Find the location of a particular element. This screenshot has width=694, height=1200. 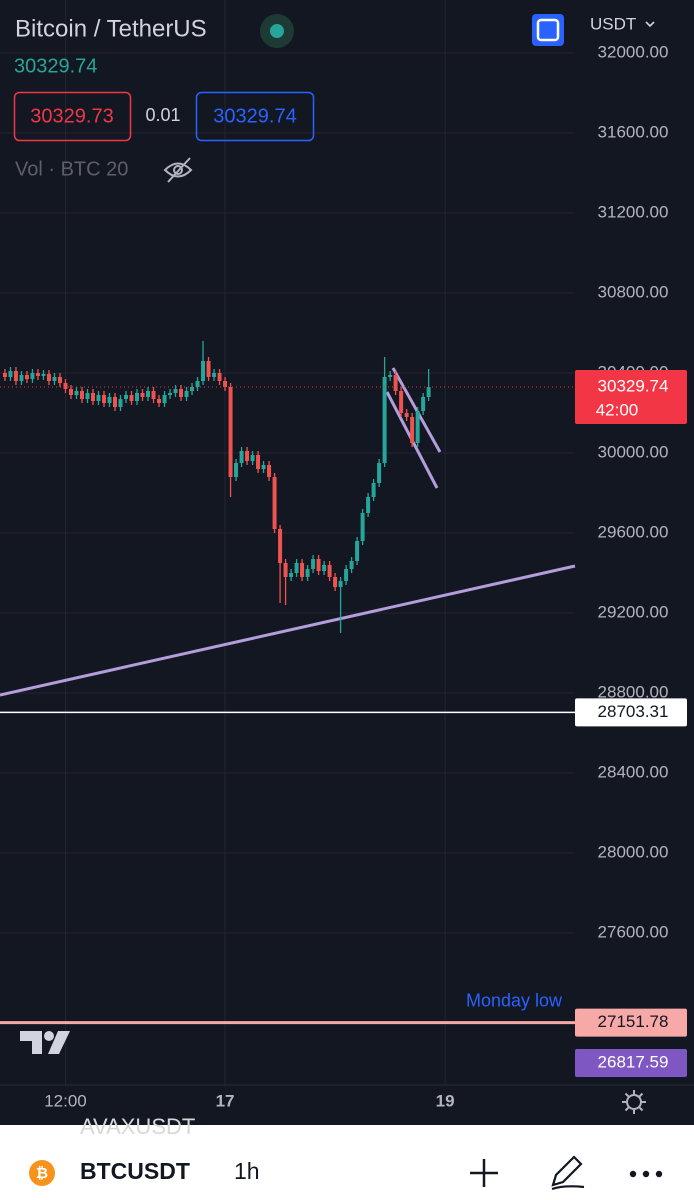

y-tick-label: 29600.00 is located at coordinates (633, 531).